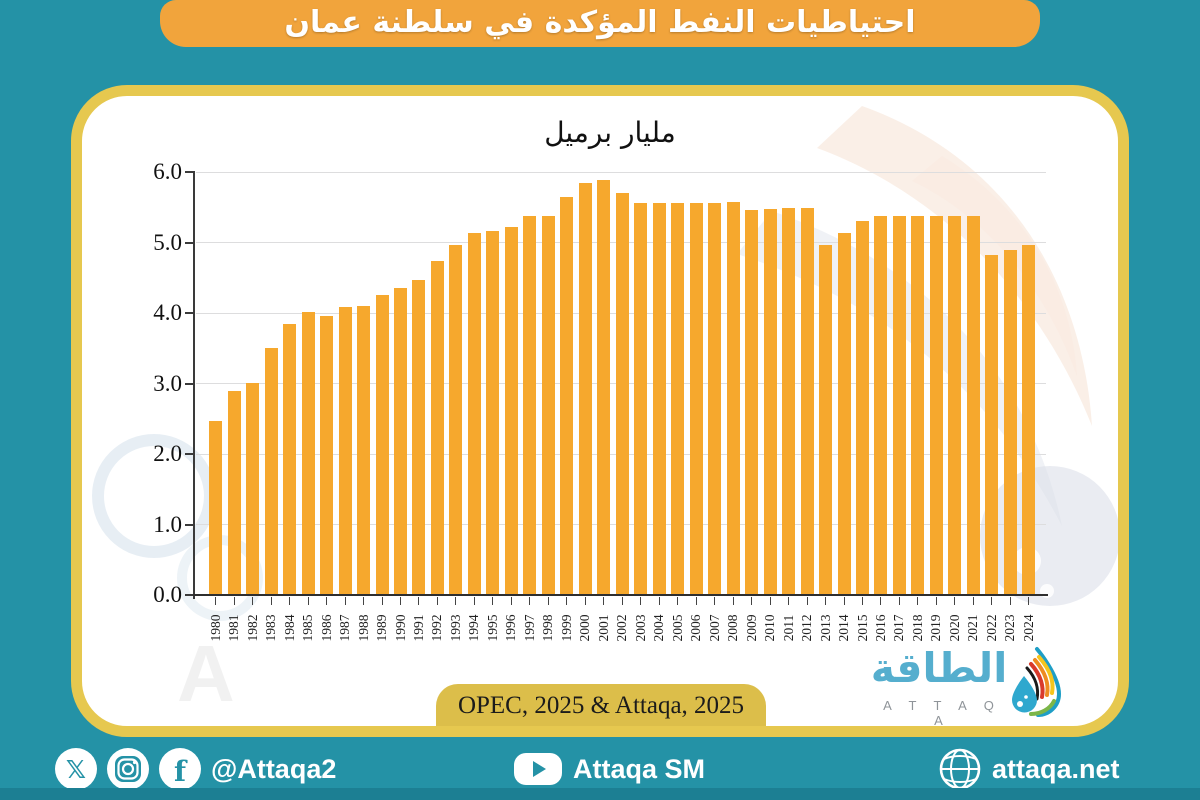  I want to click on bar-1998, so click(548, 405).